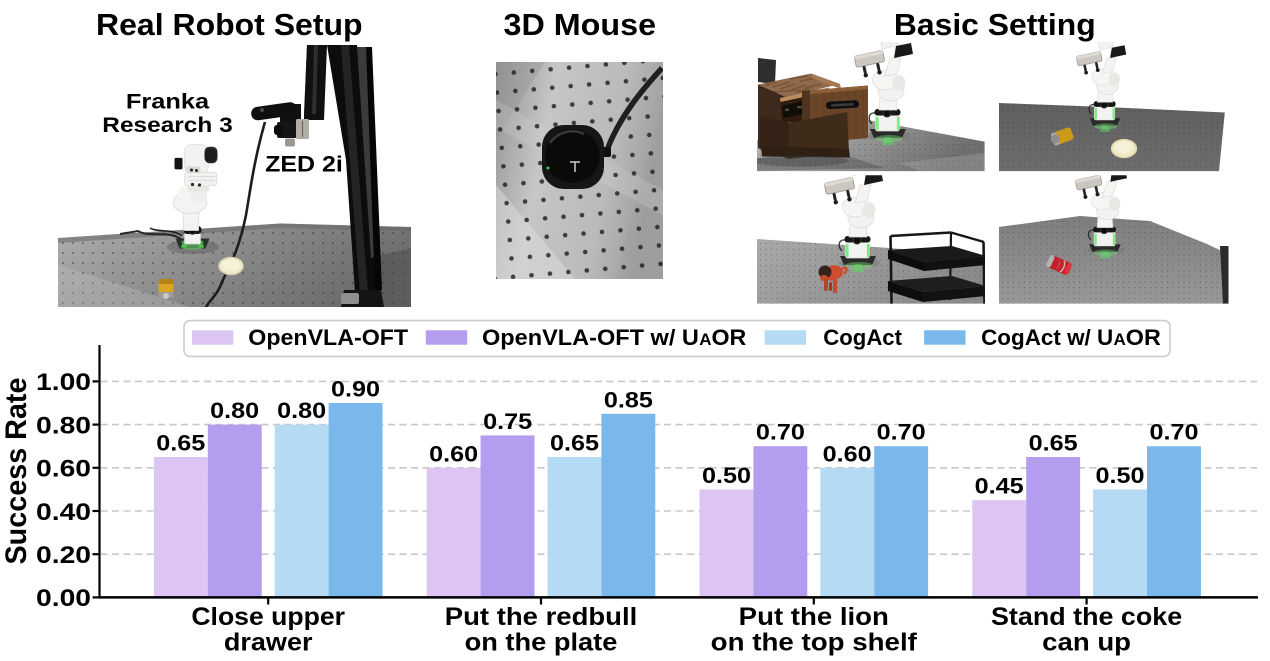  Describe the element at coordinates (63, 382) in the screenshot. I see `svg-text: 1.00` at that location.